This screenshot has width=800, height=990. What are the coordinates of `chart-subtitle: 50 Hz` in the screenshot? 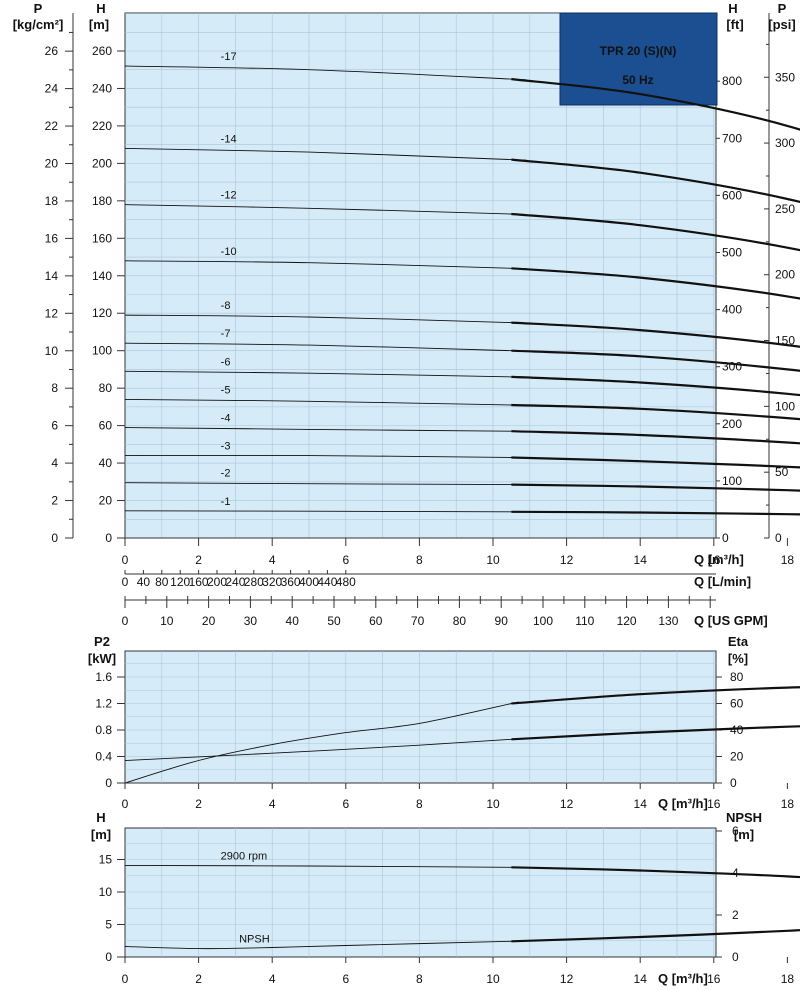 It's located at (637, 80).